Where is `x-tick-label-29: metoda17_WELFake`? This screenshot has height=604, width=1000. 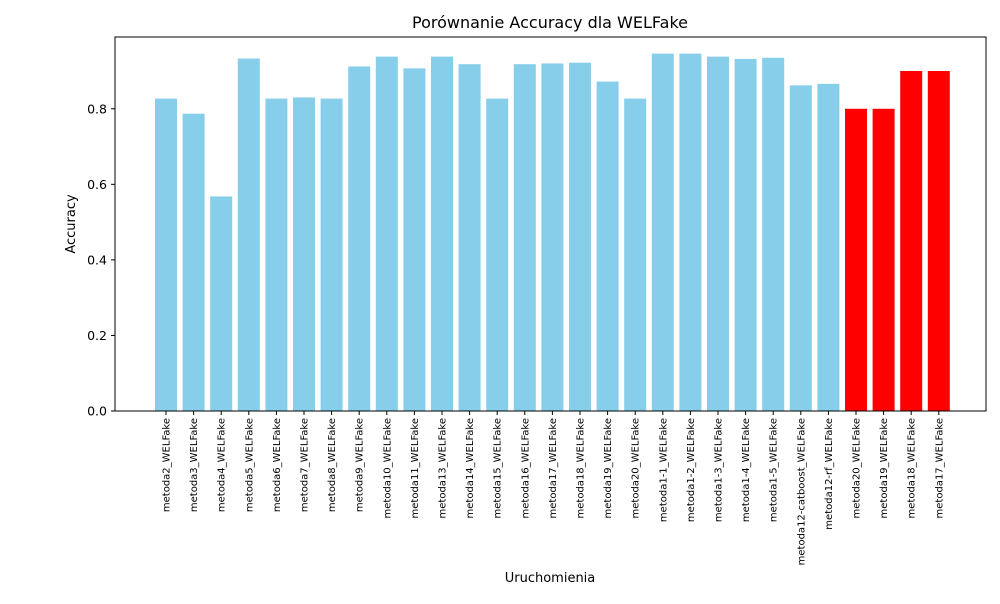
x-tick-label-29: metoda17_WELFake is located at coordinates (939, 468).